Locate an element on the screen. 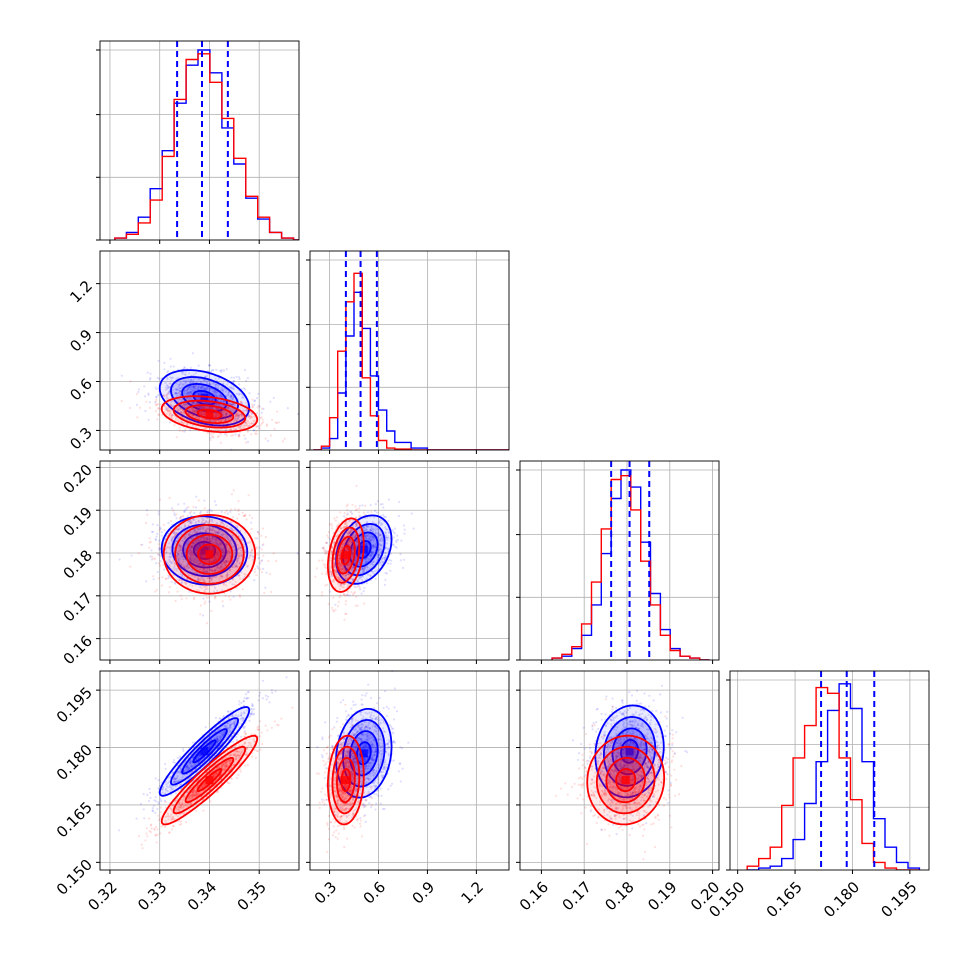  panel-bg is located at coordinates (619, 560).